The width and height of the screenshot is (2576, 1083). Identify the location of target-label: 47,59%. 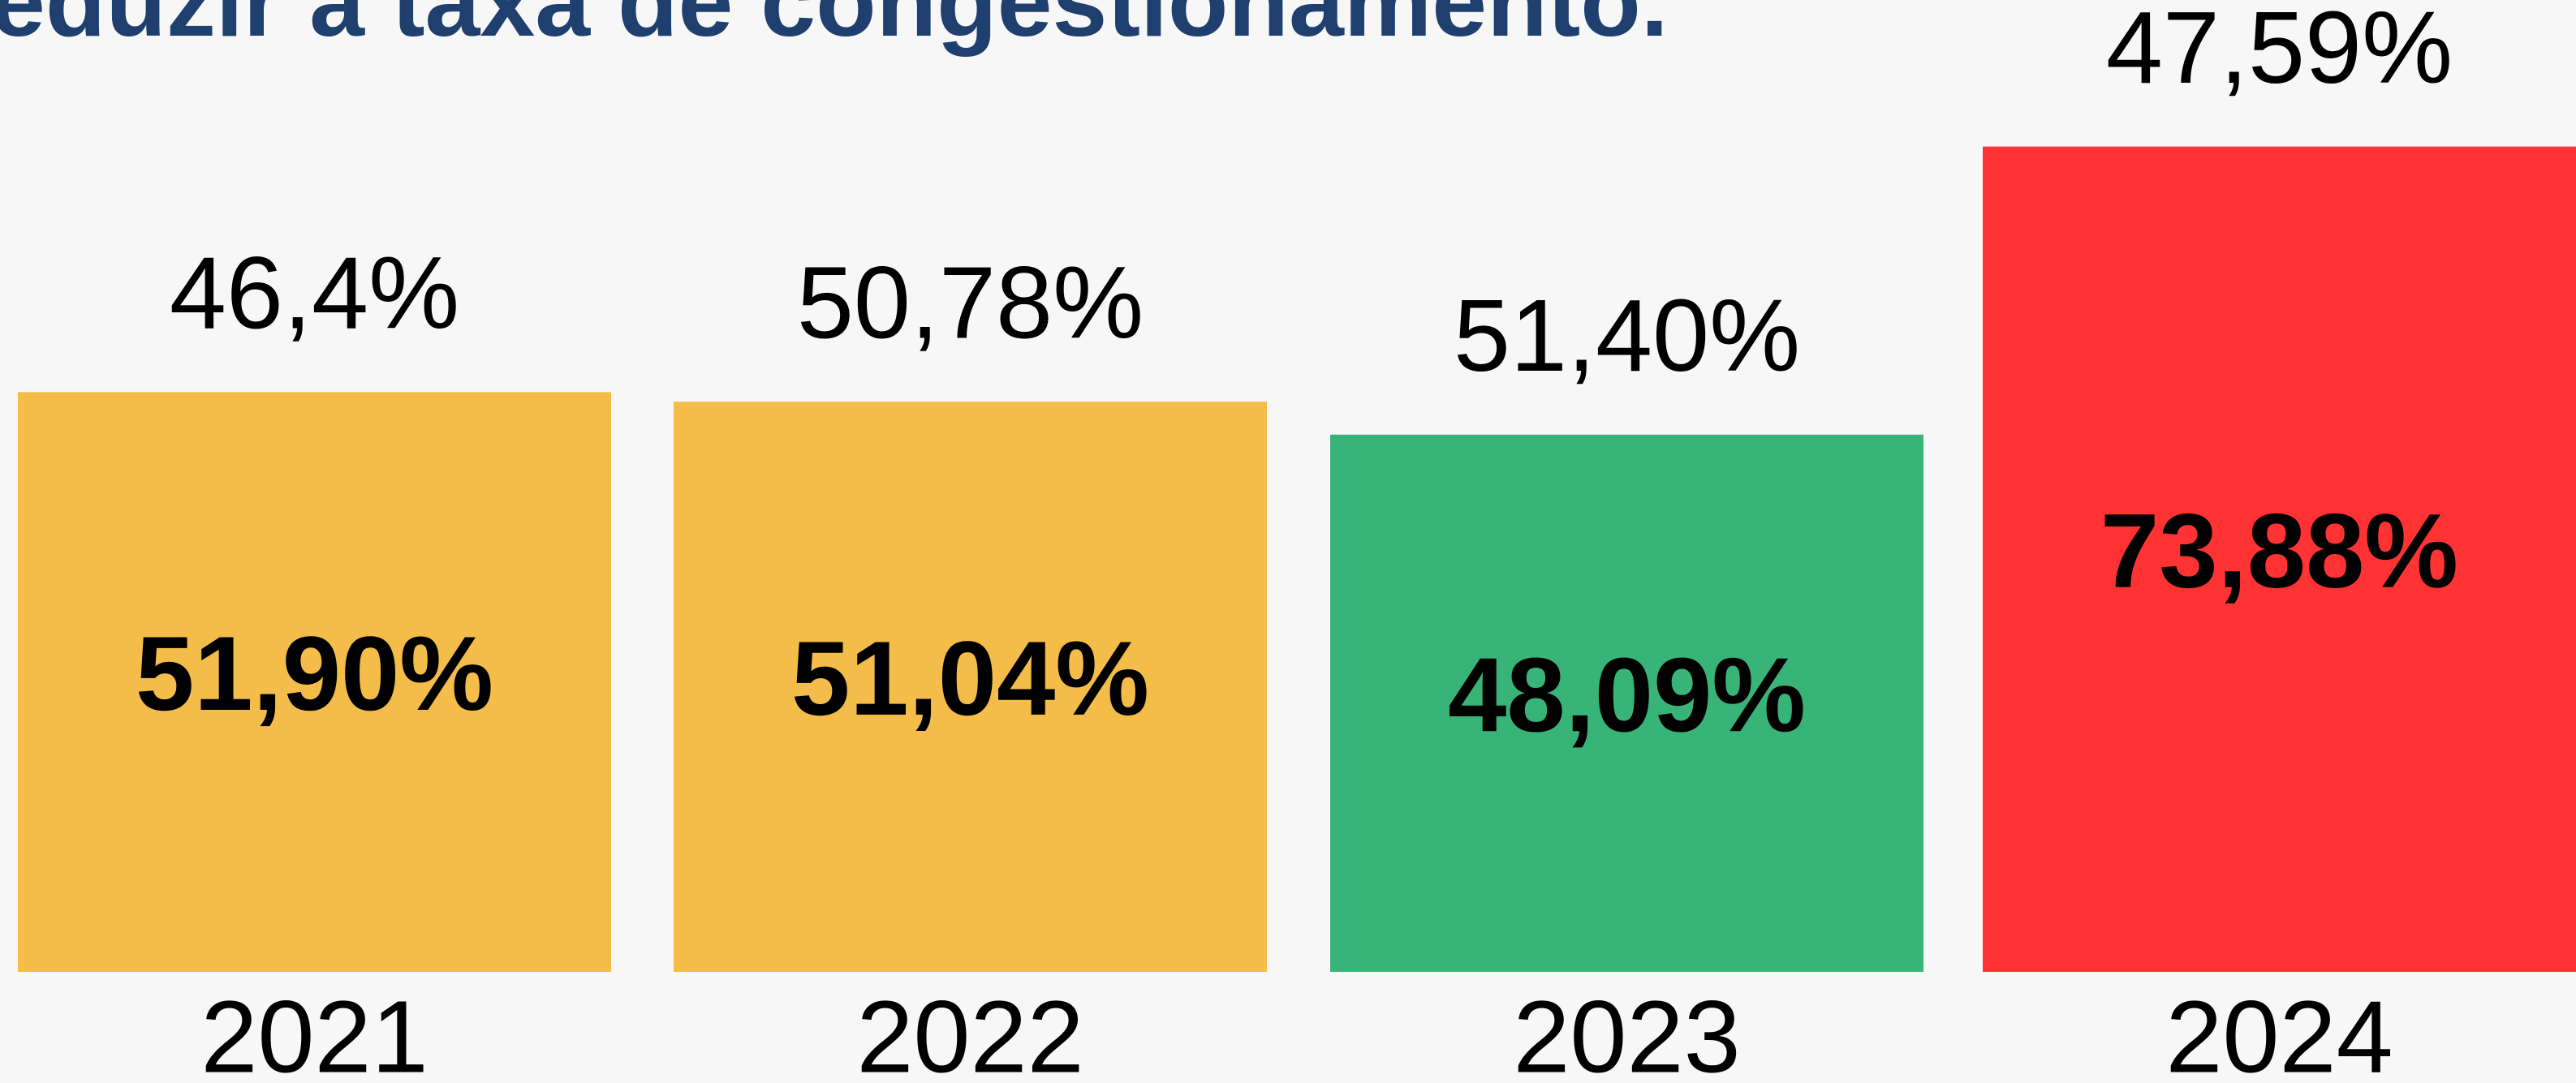
(2280, 52).